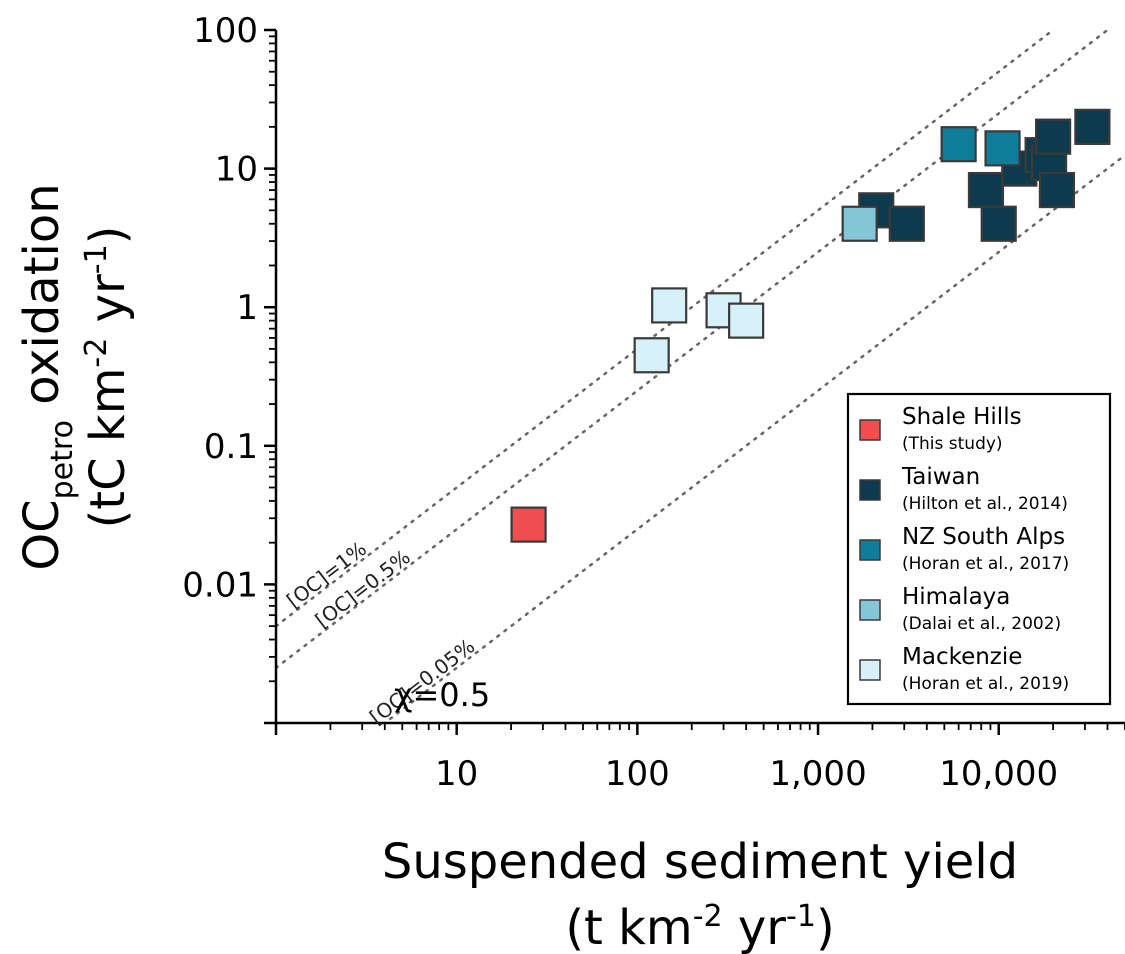 Image resolution: width=1125 pixels, height=954 pixels. What do you see at coordinates (247, 308) in the screenshot?
I see `y-tick-label: 1` at bounding box center [247, 308].